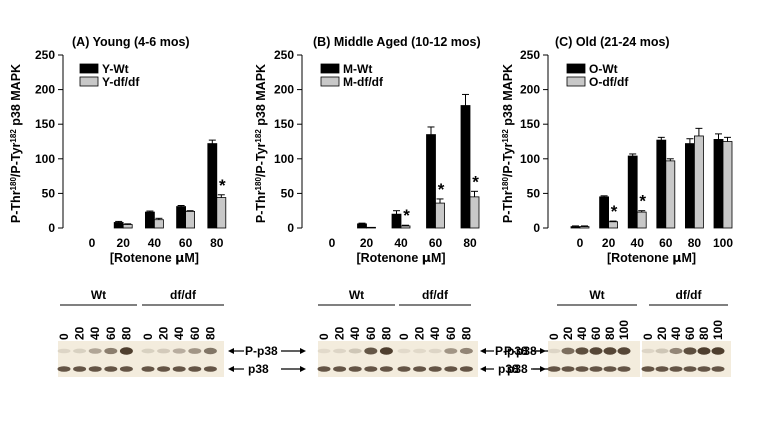  What do you see at coordinates (183, 295) in the screenshot?
I see `blot-group-label: df/df` at bounding box center [183, 295].